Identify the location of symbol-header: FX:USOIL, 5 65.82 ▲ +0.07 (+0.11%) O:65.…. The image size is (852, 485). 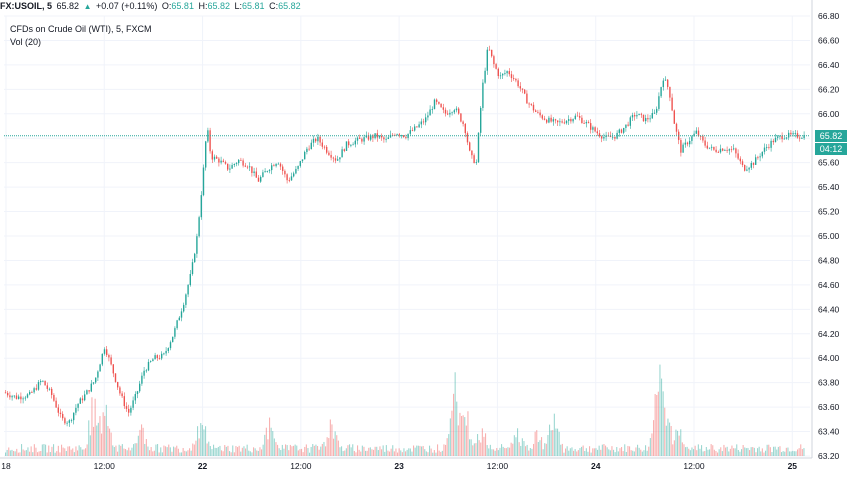
(426, 7).